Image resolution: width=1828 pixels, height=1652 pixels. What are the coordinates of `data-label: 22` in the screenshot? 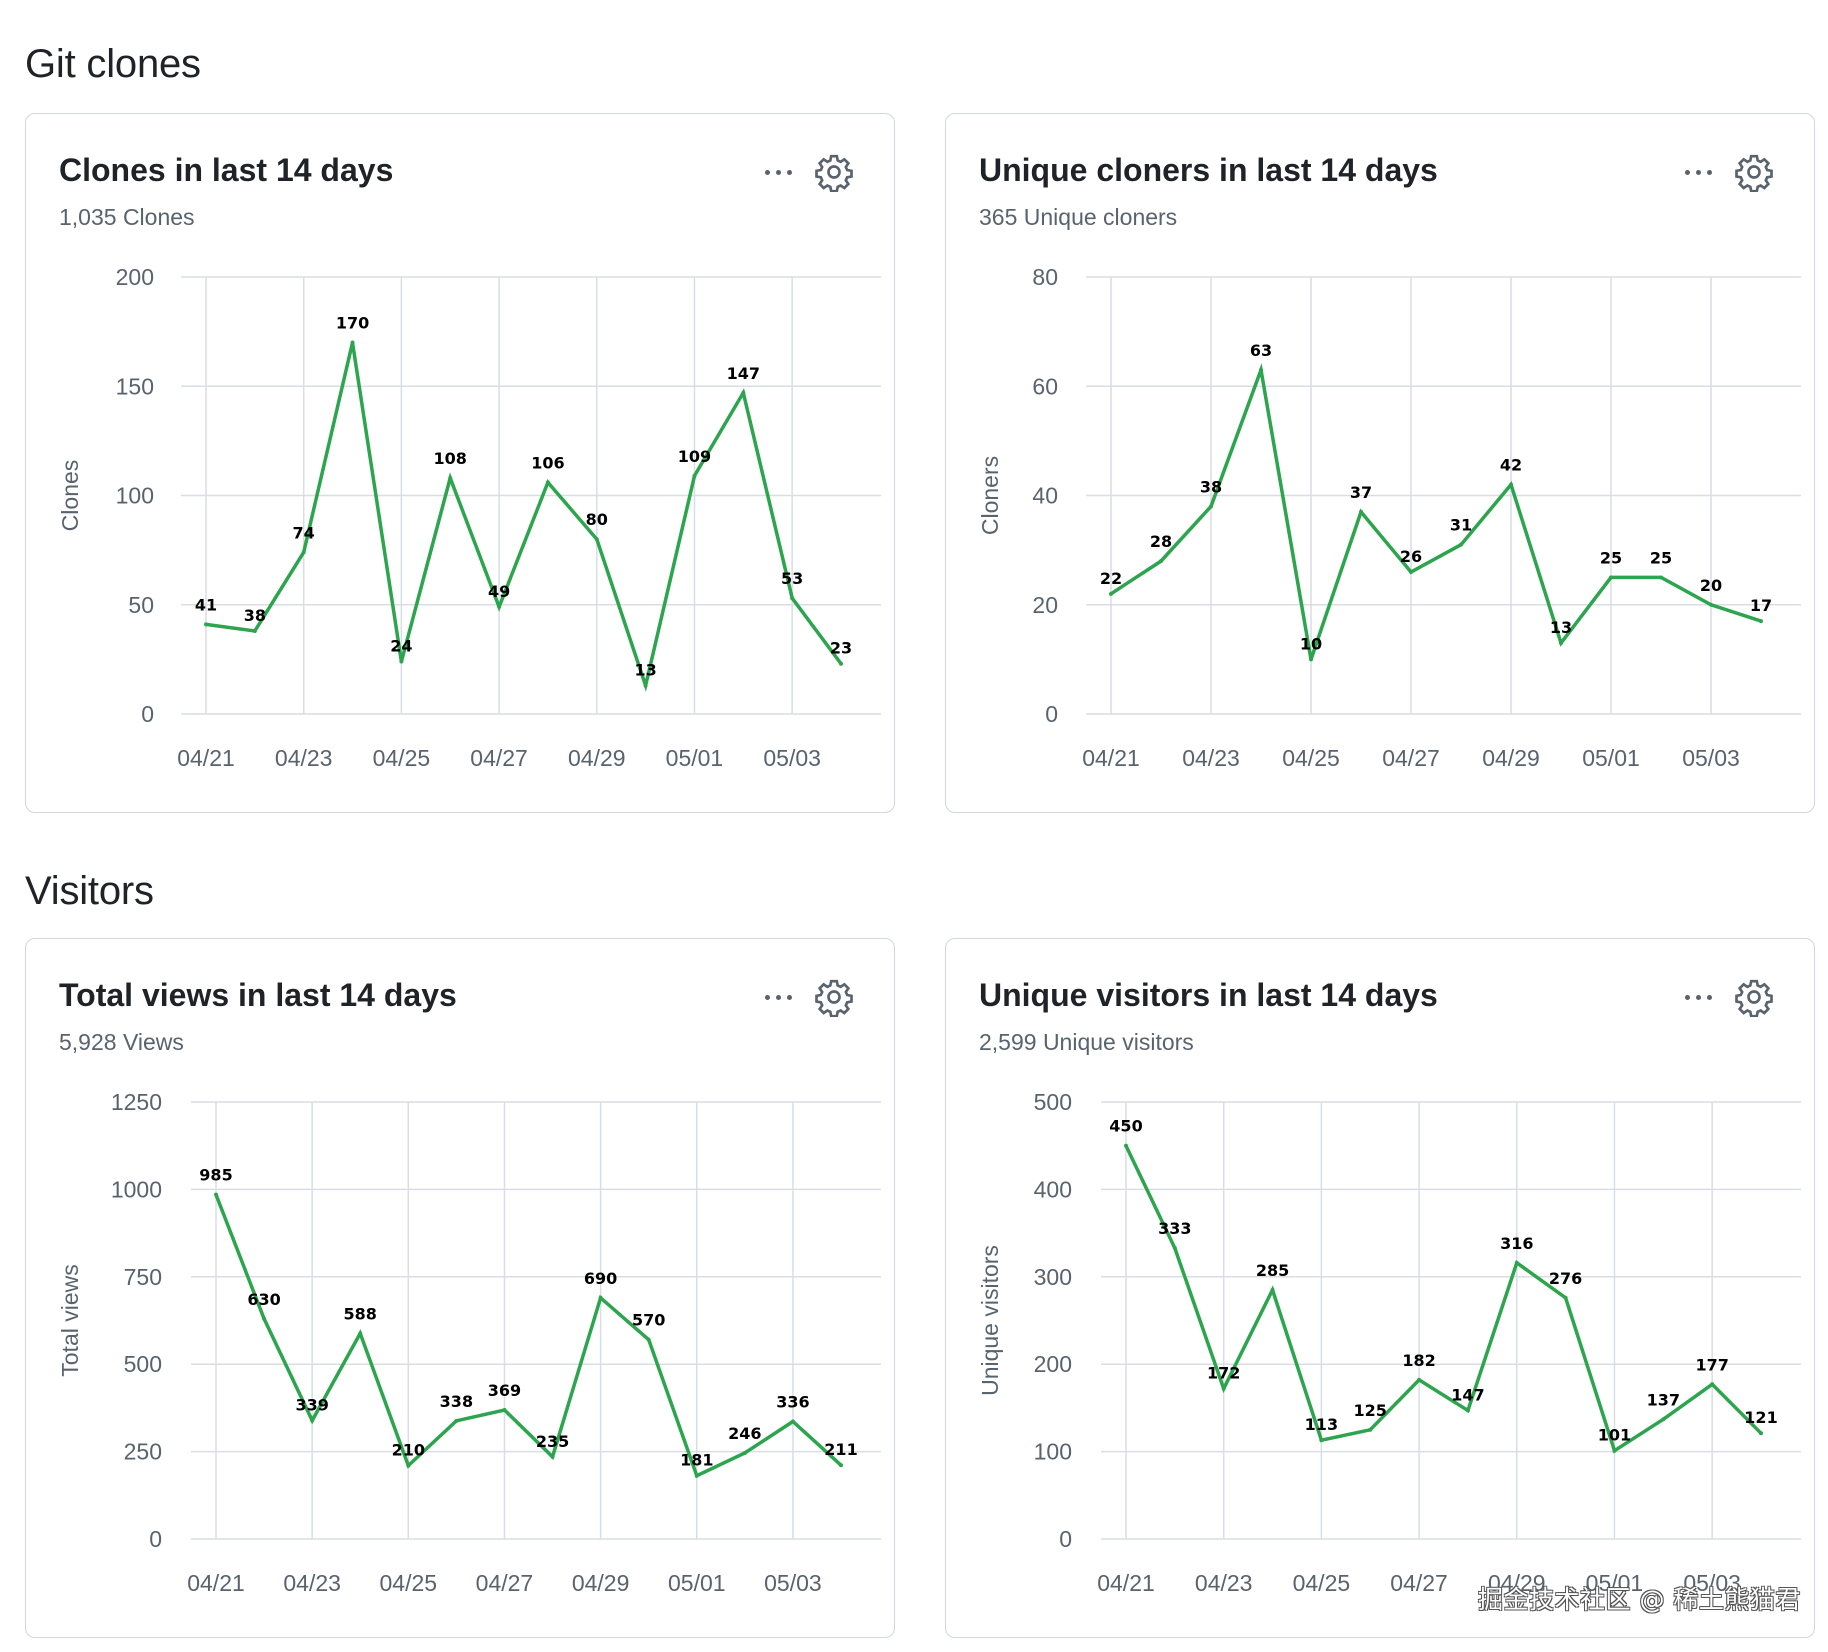 It's located at (1111, 578).